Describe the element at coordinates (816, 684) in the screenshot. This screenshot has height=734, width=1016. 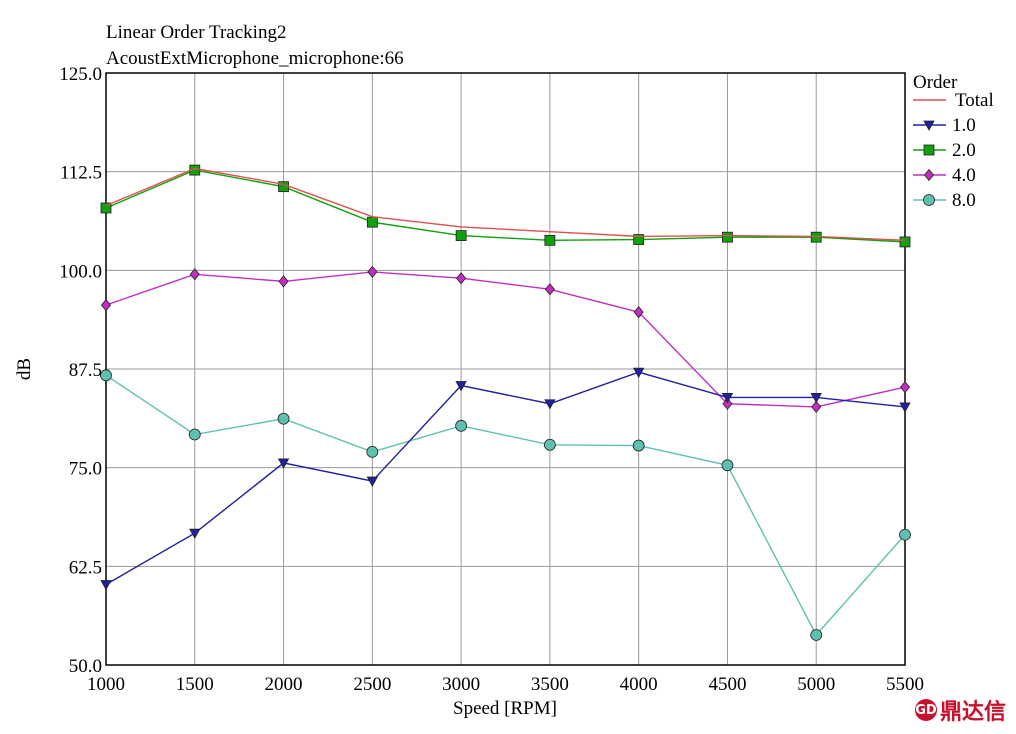
I see `x-tick-label: 5000` at that location.